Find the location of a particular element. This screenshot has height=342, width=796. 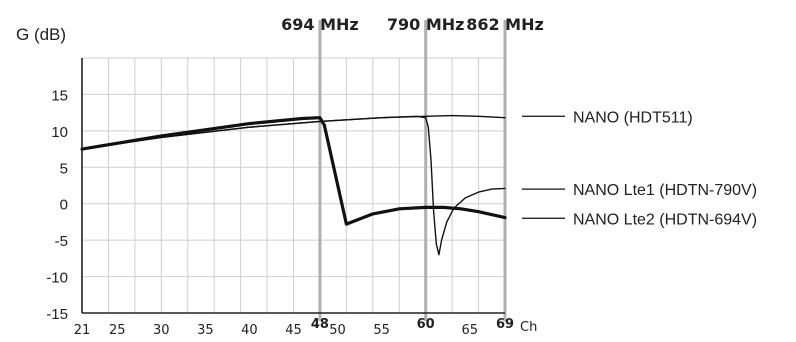

x-tick-label: 21 is located at coordinates (82, 330).